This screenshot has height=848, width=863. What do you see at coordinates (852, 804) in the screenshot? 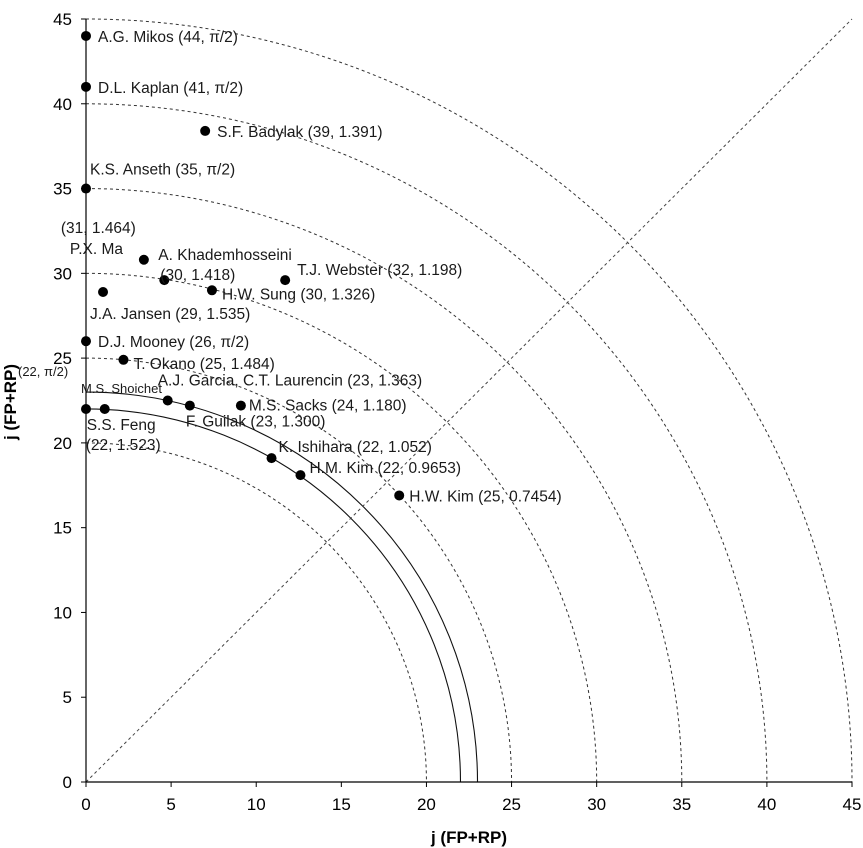
I see `x-tick-label: 45` at bounding box center [852, 804].